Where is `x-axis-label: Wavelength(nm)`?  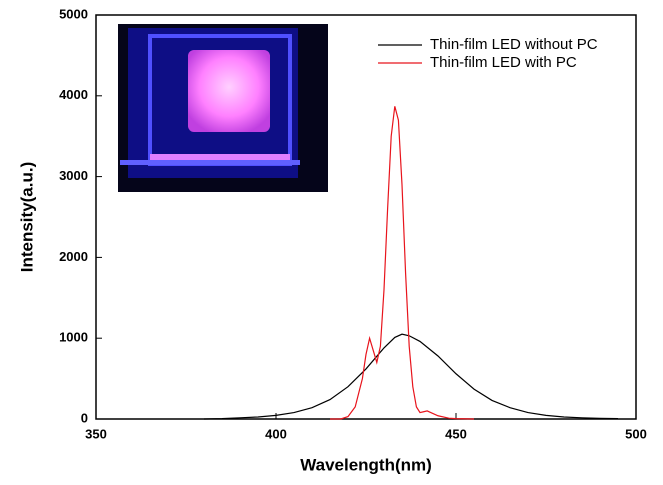
x-axis-label: Wavelength(nm) is located at coordinates (366, 464).